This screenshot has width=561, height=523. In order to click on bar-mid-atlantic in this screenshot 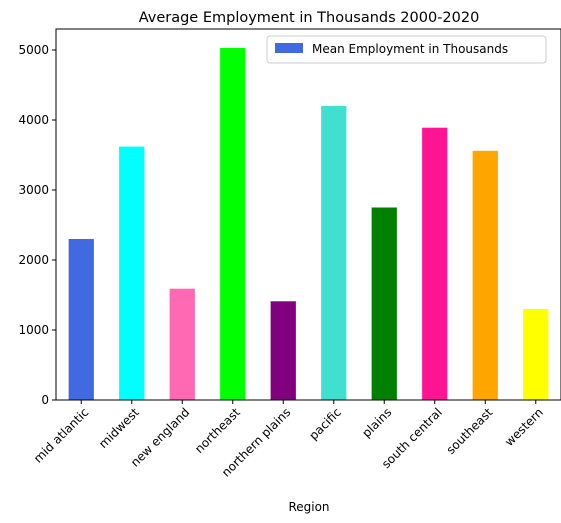, I will do `click(81, 319)`.